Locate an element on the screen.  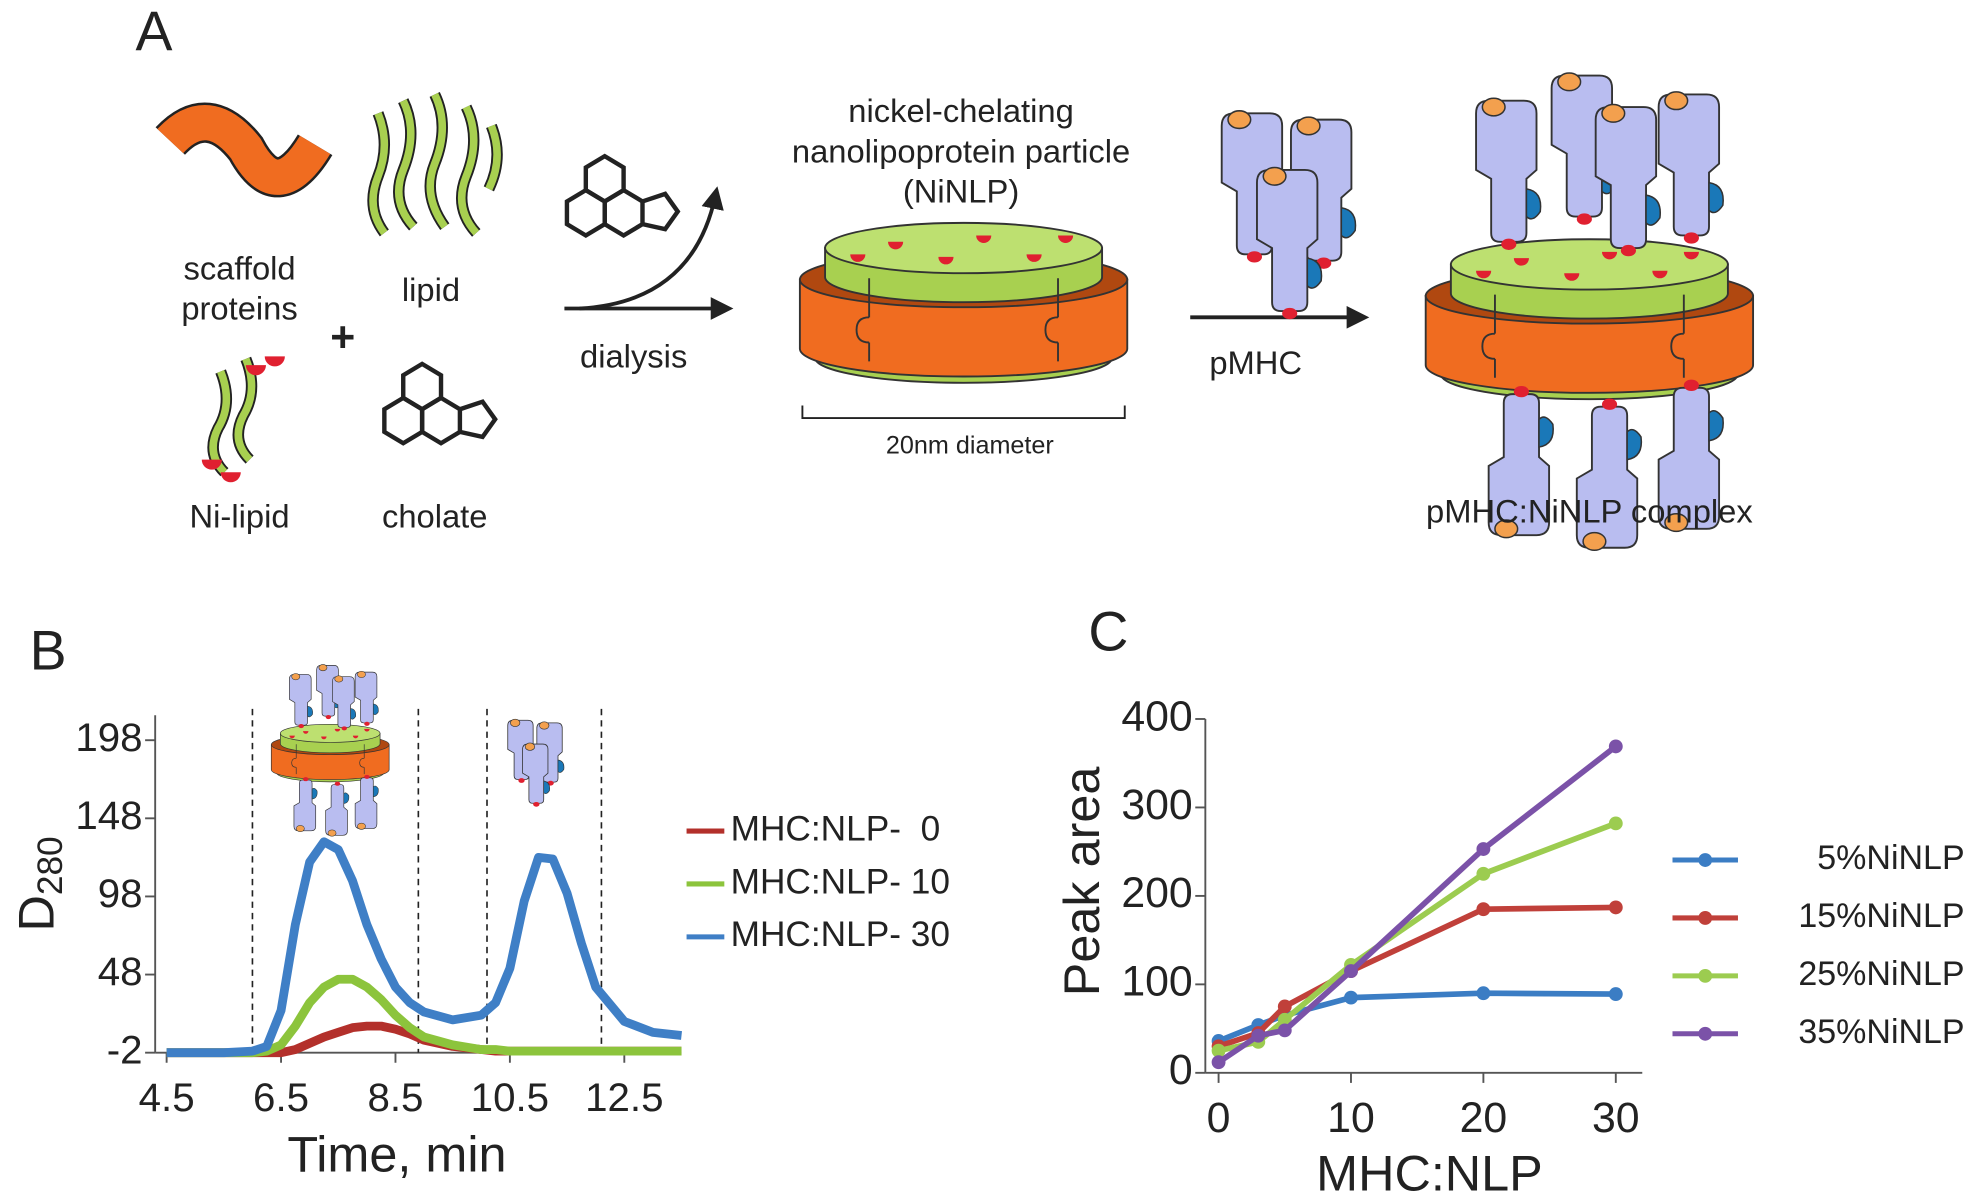
x-tick-label: 10.5 is located at coordinates (510, 1097).